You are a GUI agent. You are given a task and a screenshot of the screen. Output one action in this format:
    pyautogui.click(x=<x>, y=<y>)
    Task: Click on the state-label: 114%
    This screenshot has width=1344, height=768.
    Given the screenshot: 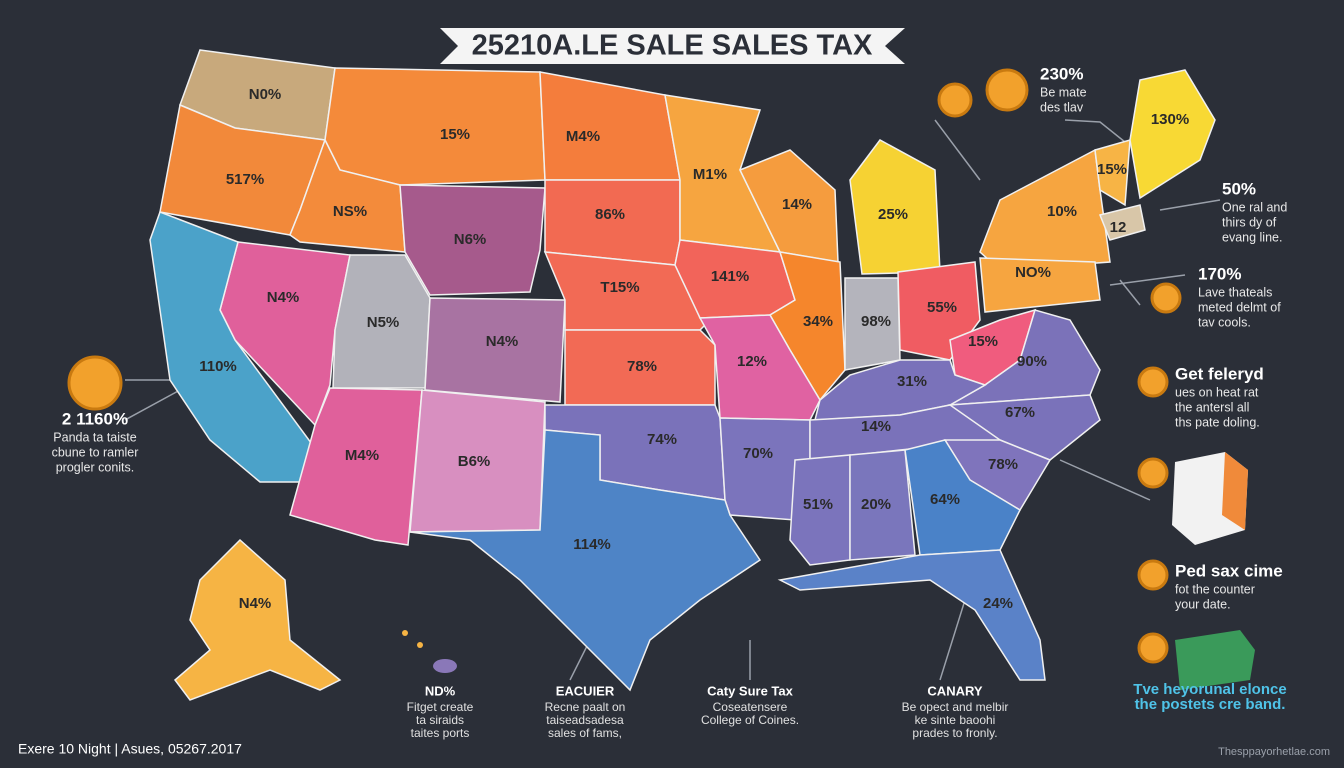 What is the action you would take?
    pyautogui.click(x=592, y=544)
    